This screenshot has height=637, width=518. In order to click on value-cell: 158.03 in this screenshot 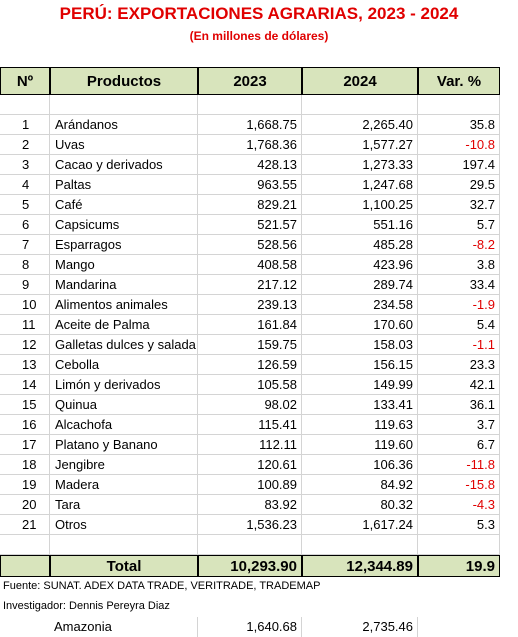, I will do `click(360, 345)`.